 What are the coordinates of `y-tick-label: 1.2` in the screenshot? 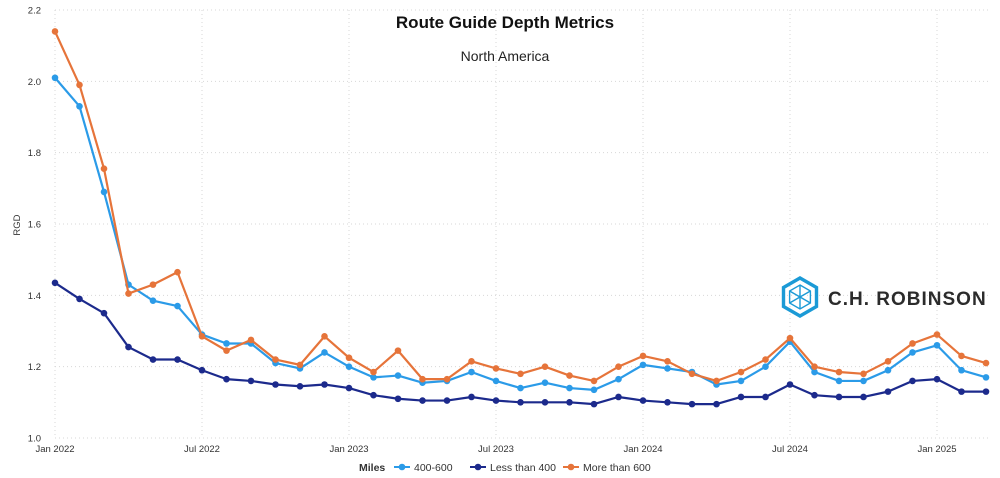 It's located at (34, 367).